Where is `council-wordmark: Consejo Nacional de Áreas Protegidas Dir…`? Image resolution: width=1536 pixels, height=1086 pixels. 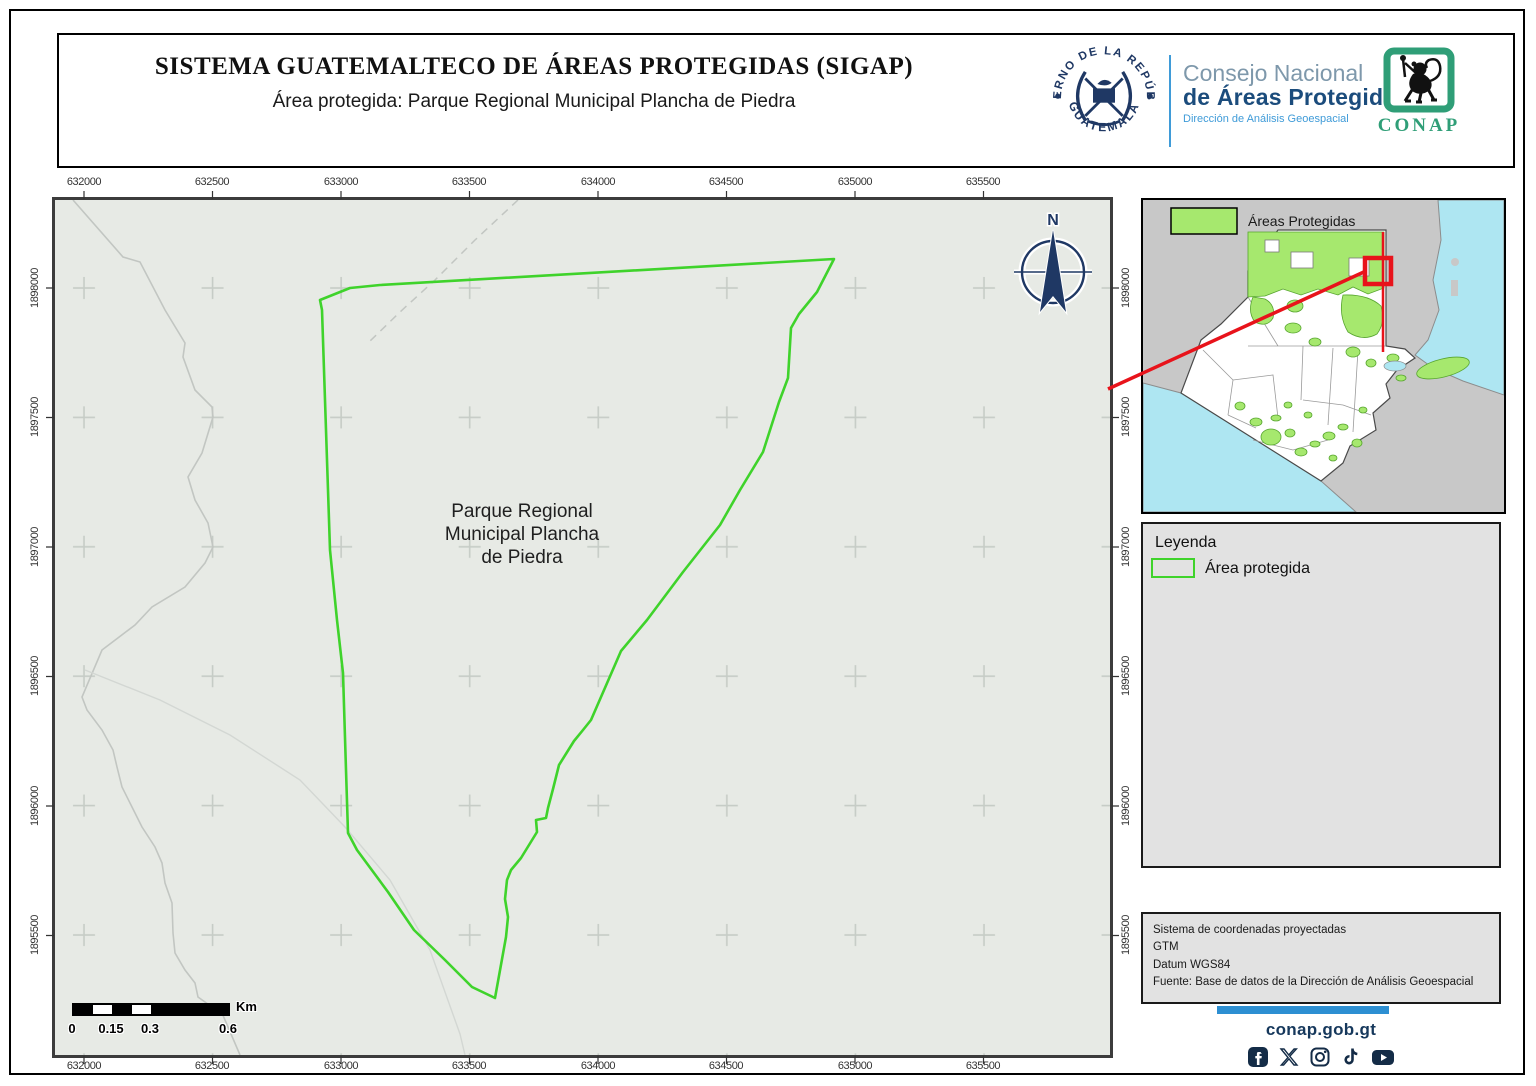 council-wordmark: Consejo Nacional de Áreas Protegidas Dir… is located at coordinates (1296, 93).